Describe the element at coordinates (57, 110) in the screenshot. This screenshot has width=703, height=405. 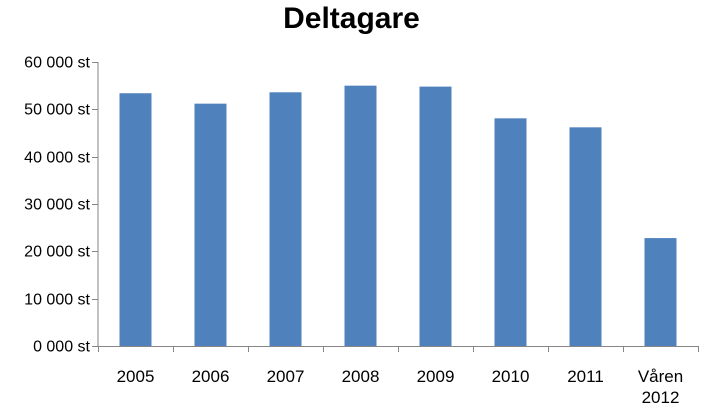
I see `y-tick-label: 50 000 st` at that location.